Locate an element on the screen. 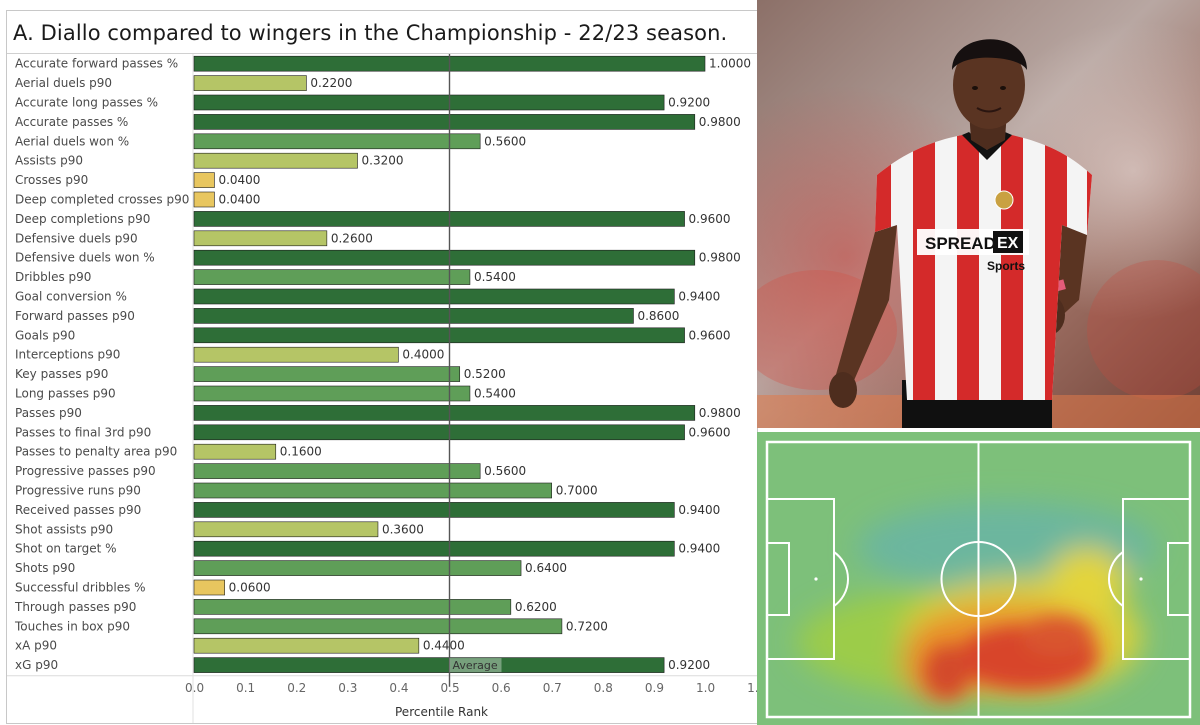 The height and width of the screenshot is (725, 1200). value-label: 0.6200 is located at coordinates (536, 607).